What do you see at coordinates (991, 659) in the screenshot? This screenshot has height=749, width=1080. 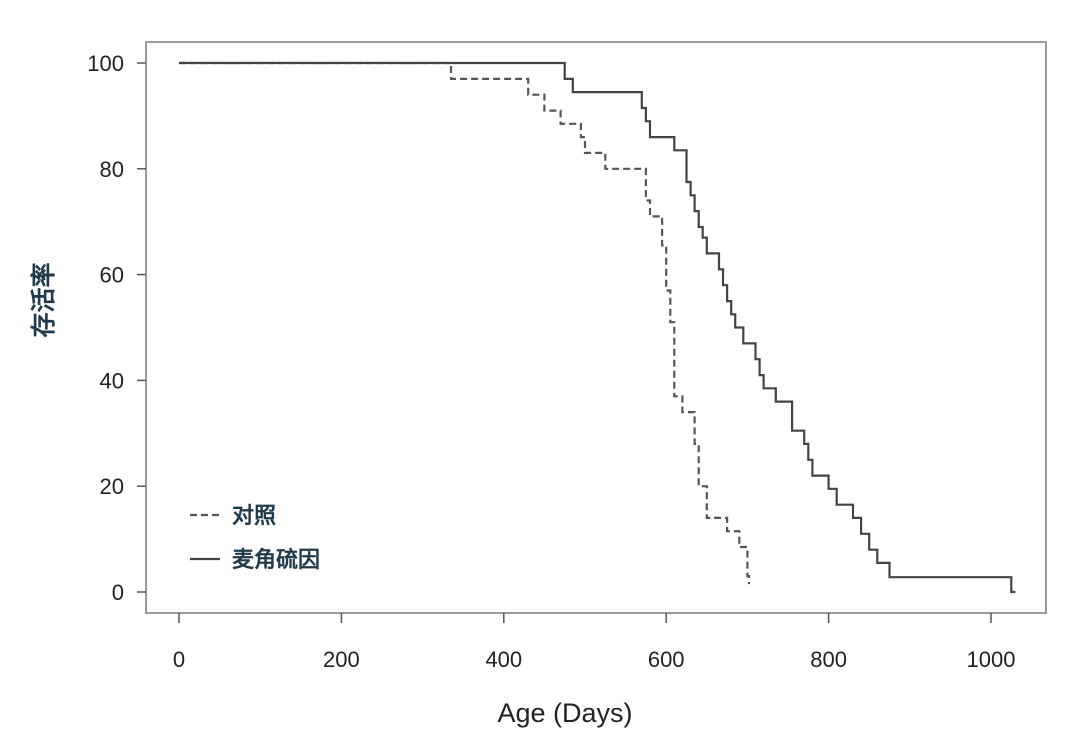 I see `x-tick-label: 1000` at bounding box center [991, 659].